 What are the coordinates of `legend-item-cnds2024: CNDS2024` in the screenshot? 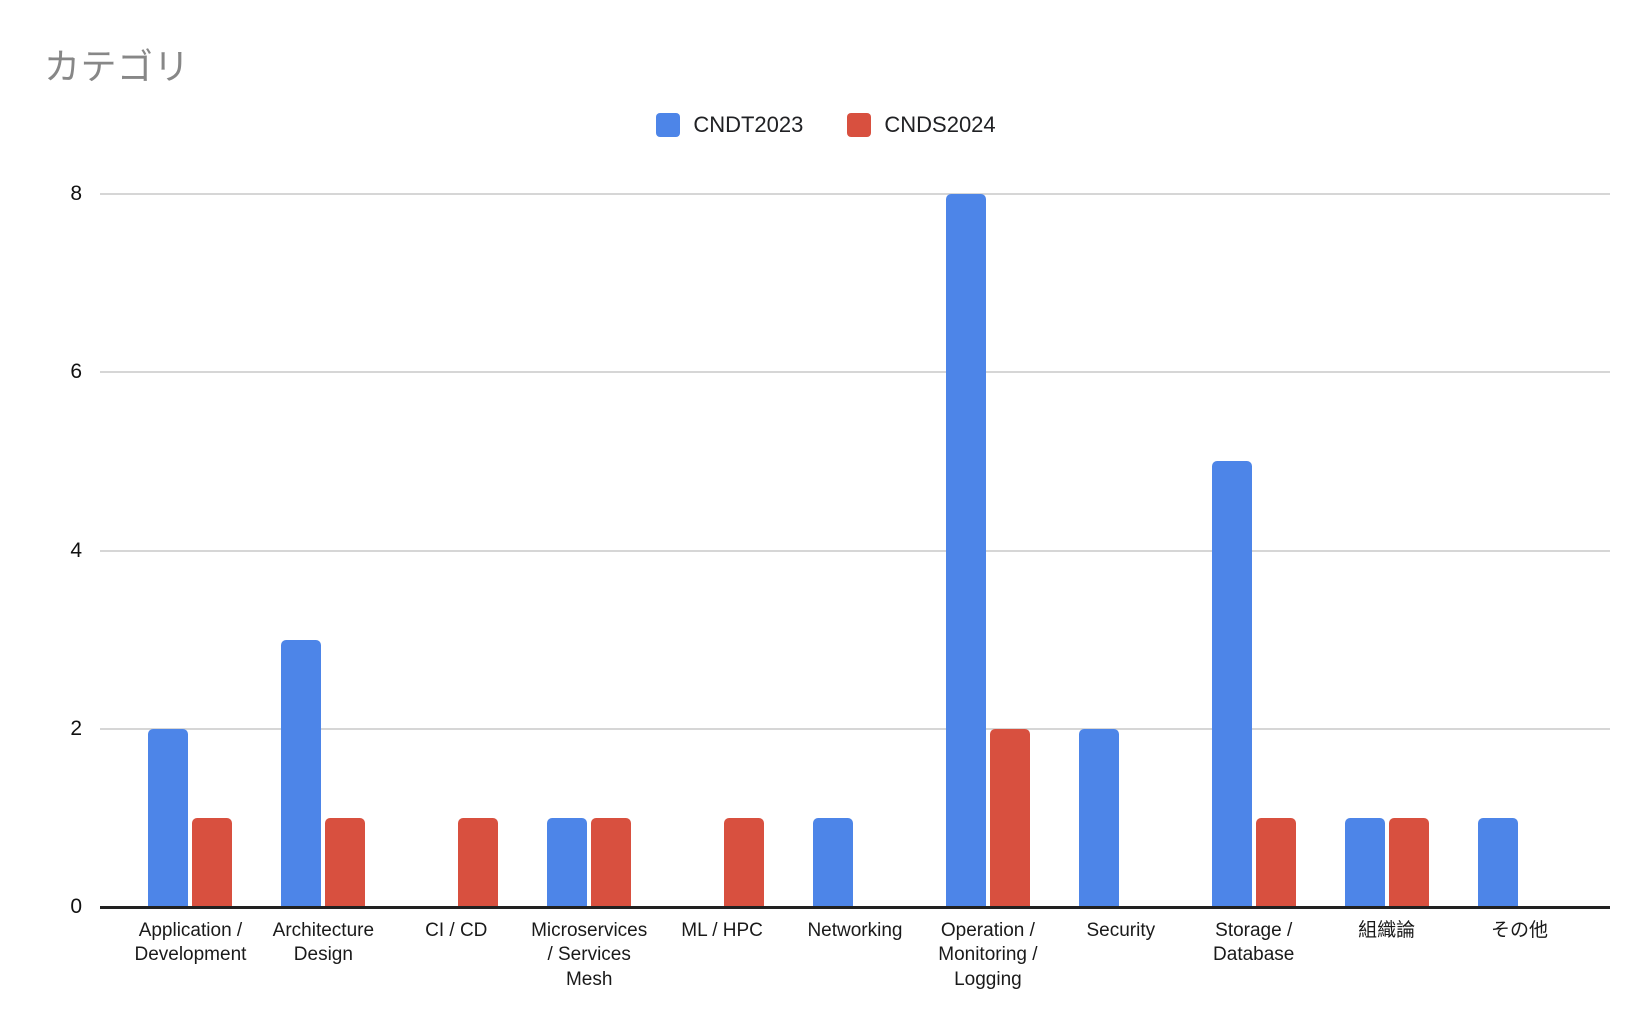 It's located at (921, 125).